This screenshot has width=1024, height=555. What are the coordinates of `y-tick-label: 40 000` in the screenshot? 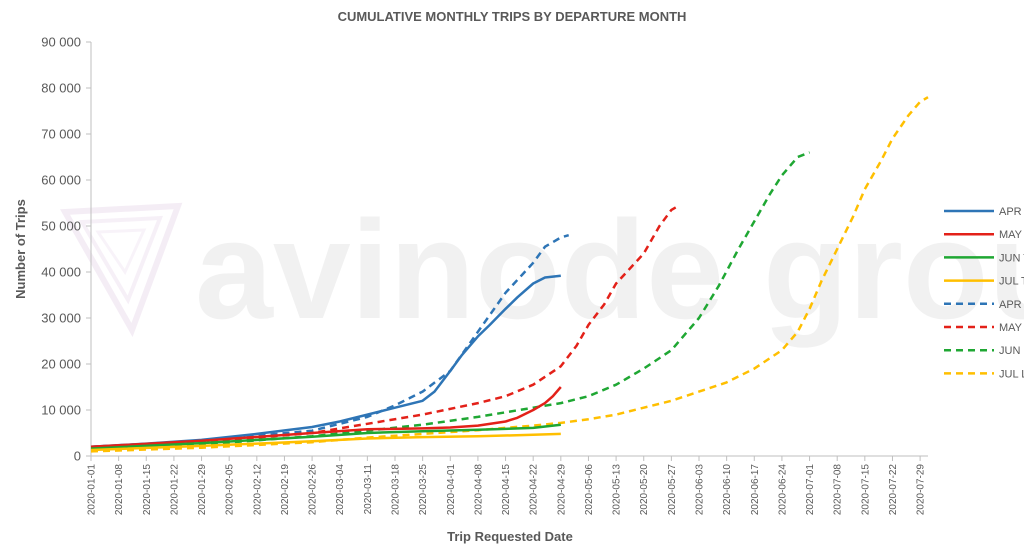 It's located at (61, 272).